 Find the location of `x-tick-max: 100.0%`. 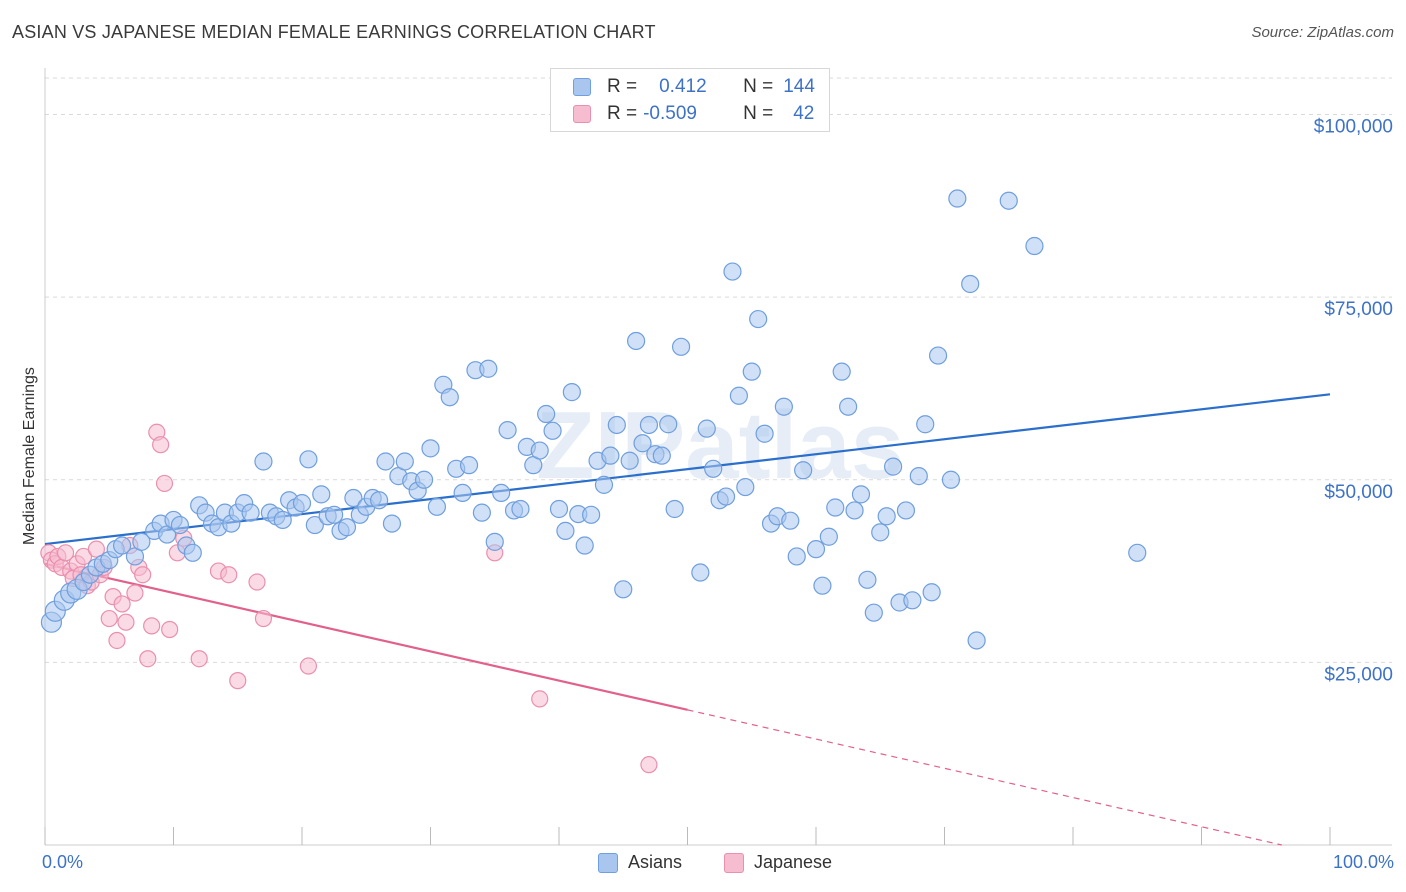

x-tick-max: 100.0% is located at coordinates (1363, 862).